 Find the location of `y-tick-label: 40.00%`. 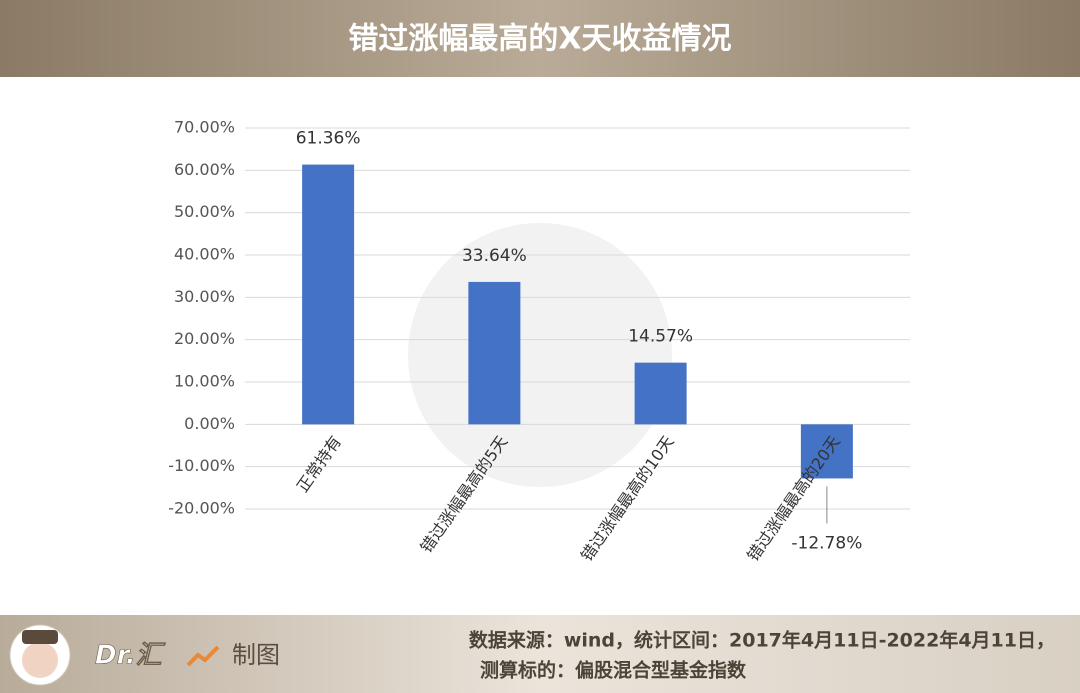

y-tick-label: 40.00% is located at coordinates (204, 254).